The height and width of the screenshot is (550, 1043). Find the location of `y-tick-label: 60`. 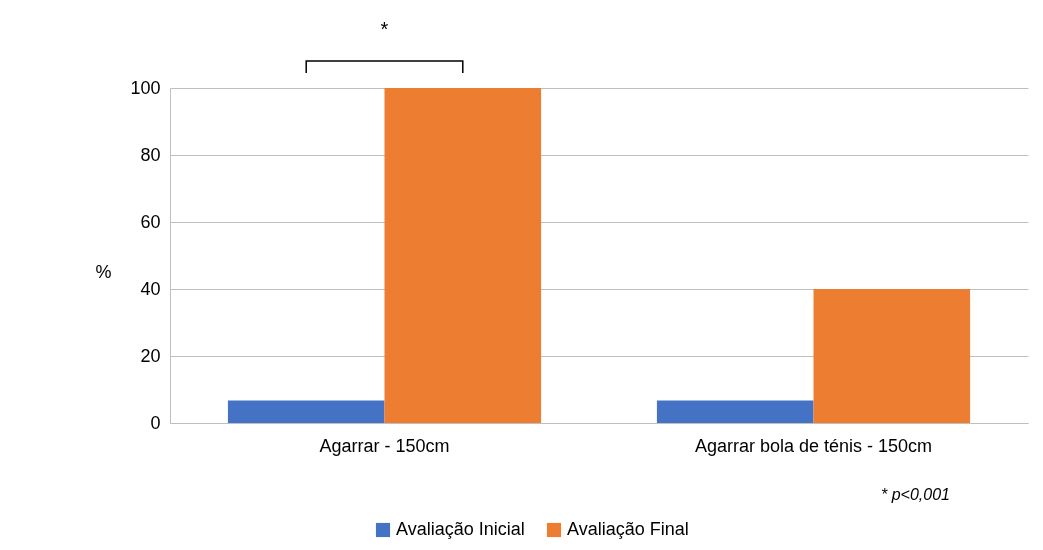

y-tick-label: 60 is located at coordinates (150, 221).